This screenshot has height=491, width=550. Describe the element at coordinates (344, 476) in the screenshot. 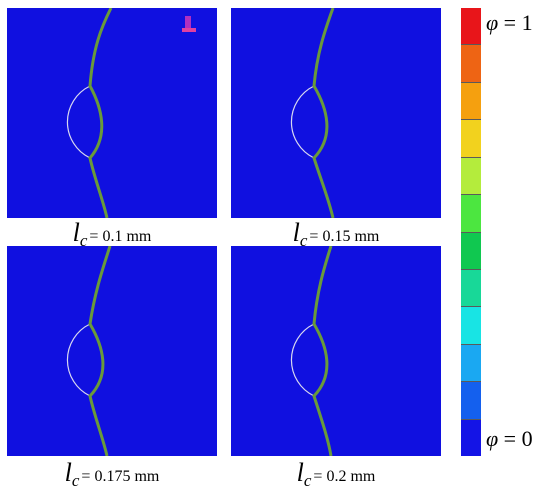

I see `caption-value: = 0.2 mm` at that location.